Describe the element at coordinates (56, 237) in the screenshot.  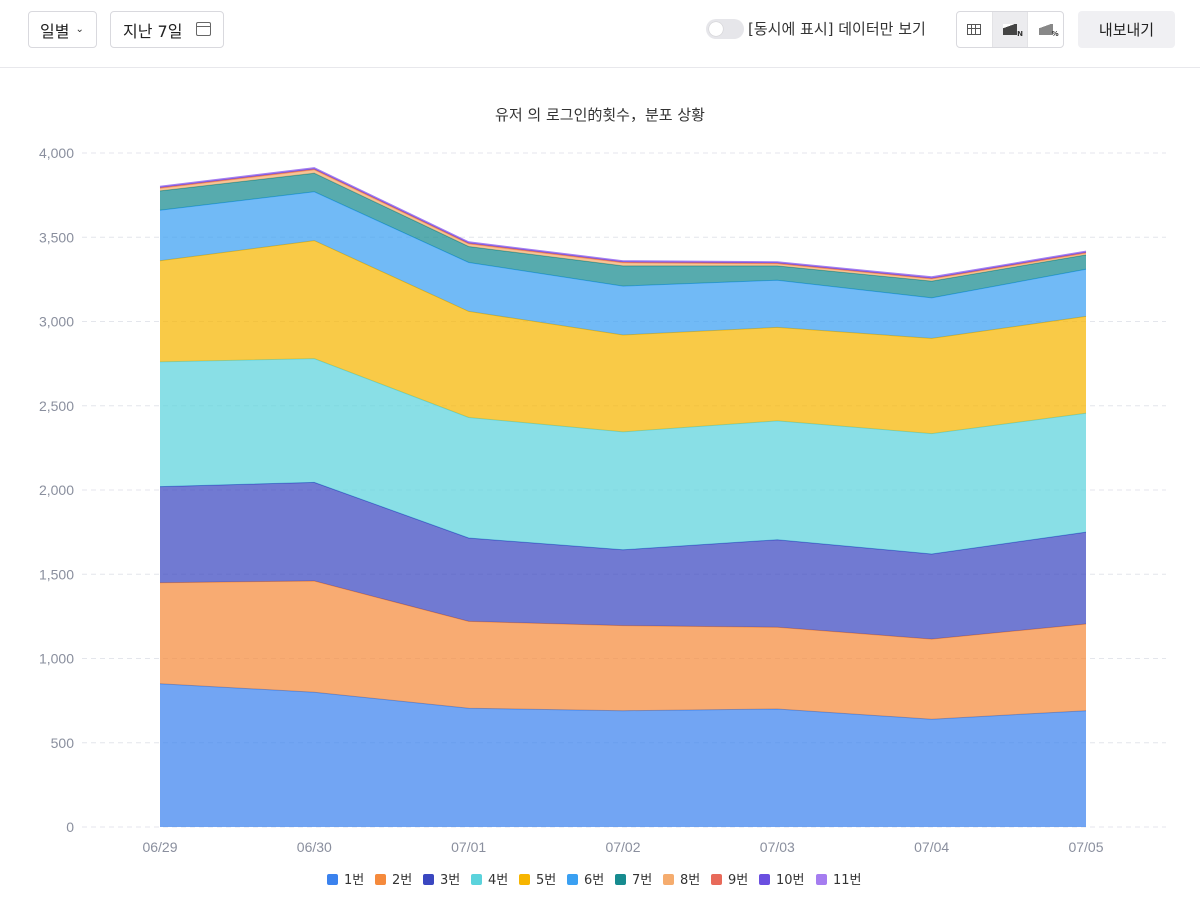
I see `y-tick-label: 3,500` at that location.